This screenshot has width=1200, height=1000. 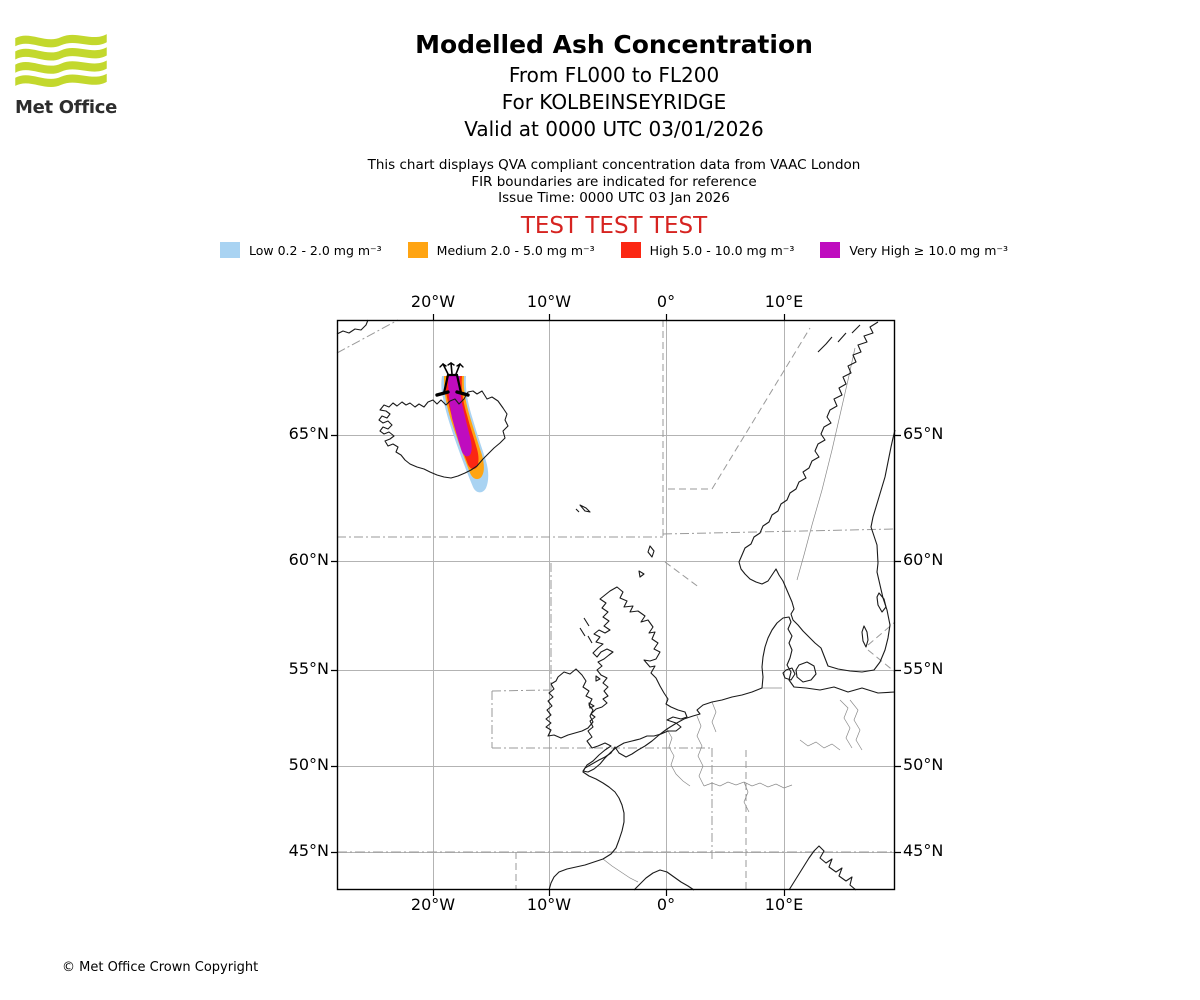 I want to click on xtick-bottom-10e: 10°E, so click(x=784, y=904).